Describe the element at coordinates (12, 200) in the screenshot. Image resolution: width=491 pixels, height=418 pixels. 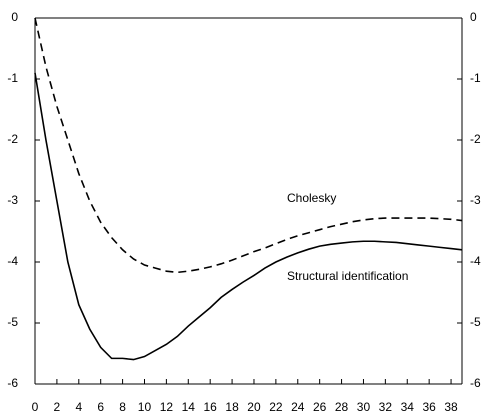
I see `y-tick-label: -3` at that location.